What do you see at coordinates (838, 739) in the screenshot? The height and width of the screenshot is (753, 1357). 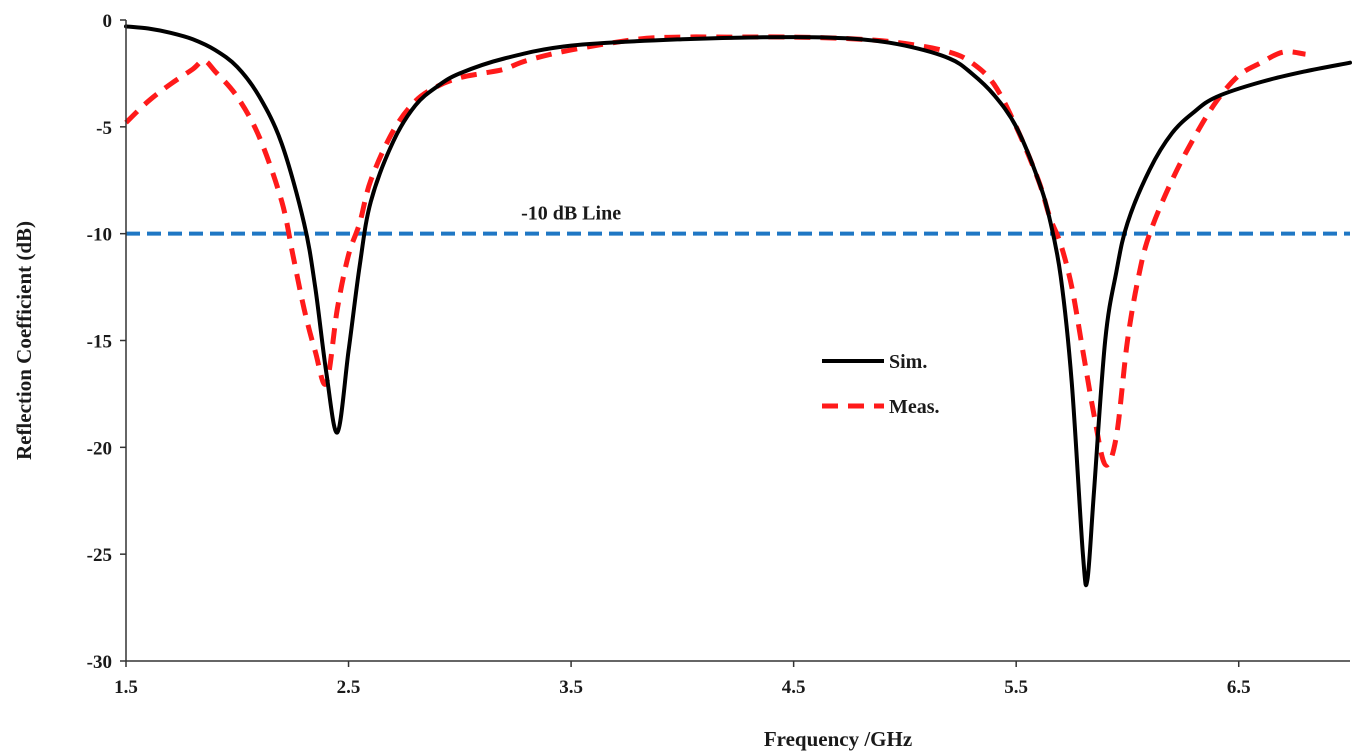 I see `x-axis-title: Frequency /GHz` at bounding box center [838, 739].